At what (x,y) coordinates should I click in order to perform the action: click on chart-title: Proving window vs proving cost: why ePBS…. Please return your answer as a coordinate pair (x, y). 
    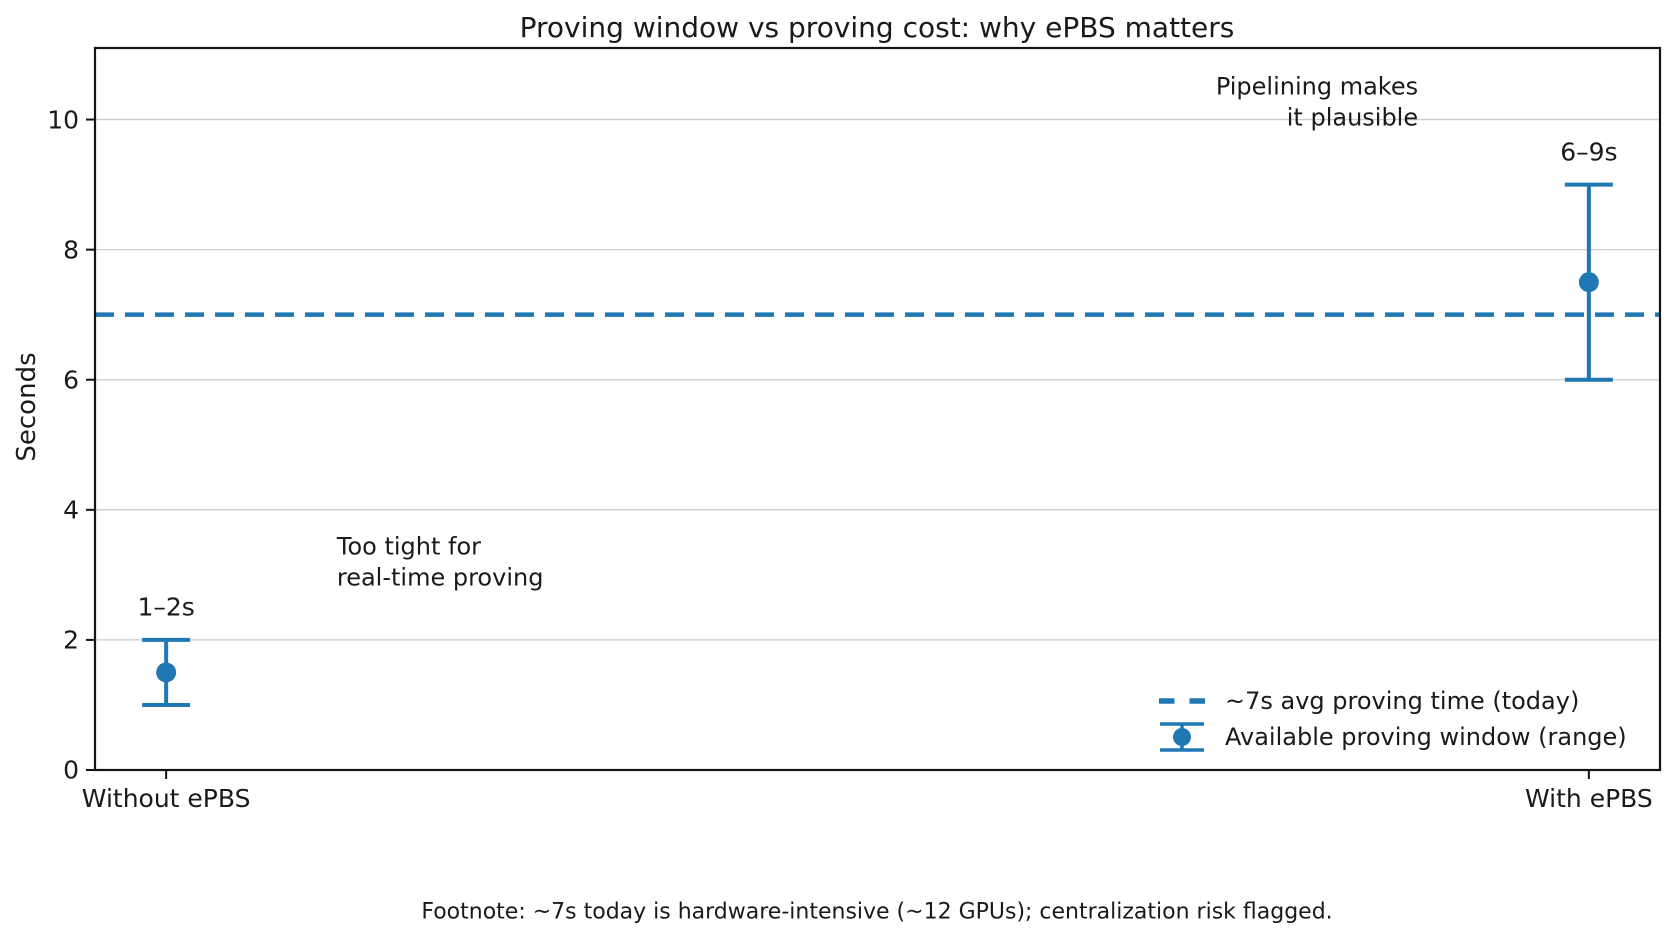
    Looking at the image, I should click on (877, 27).